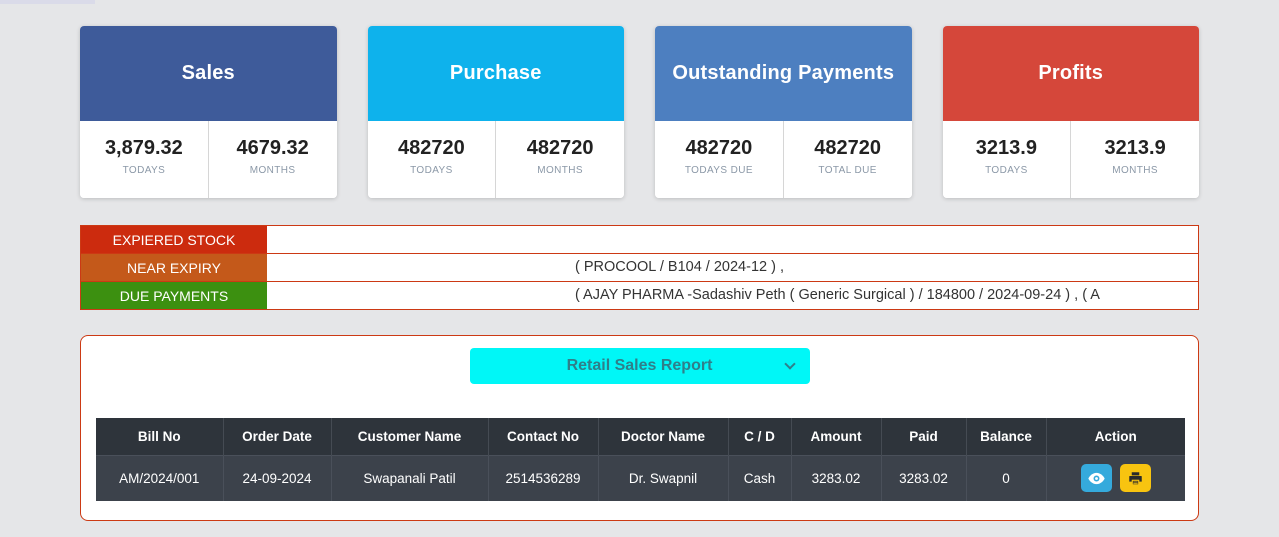 The width and height of the screenshot is (1279, 537). I want to click on outstanding-card-title: Outstanding Payments, so click(783, 73).